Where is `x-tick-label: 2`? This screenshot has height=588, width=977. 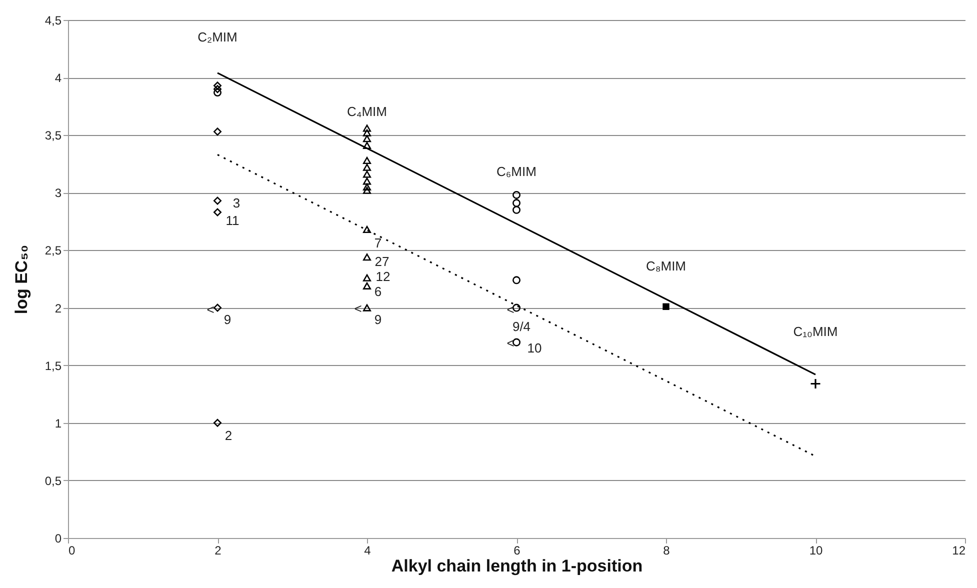 x-tick-label: 2 is located at coordinates (218, 551).